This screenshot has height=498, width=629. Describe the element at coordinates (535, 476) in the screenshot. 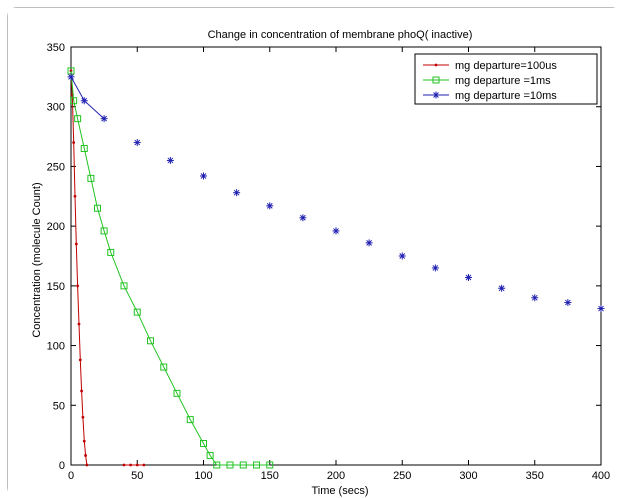

I see `x-tick-label: 350` at that location.